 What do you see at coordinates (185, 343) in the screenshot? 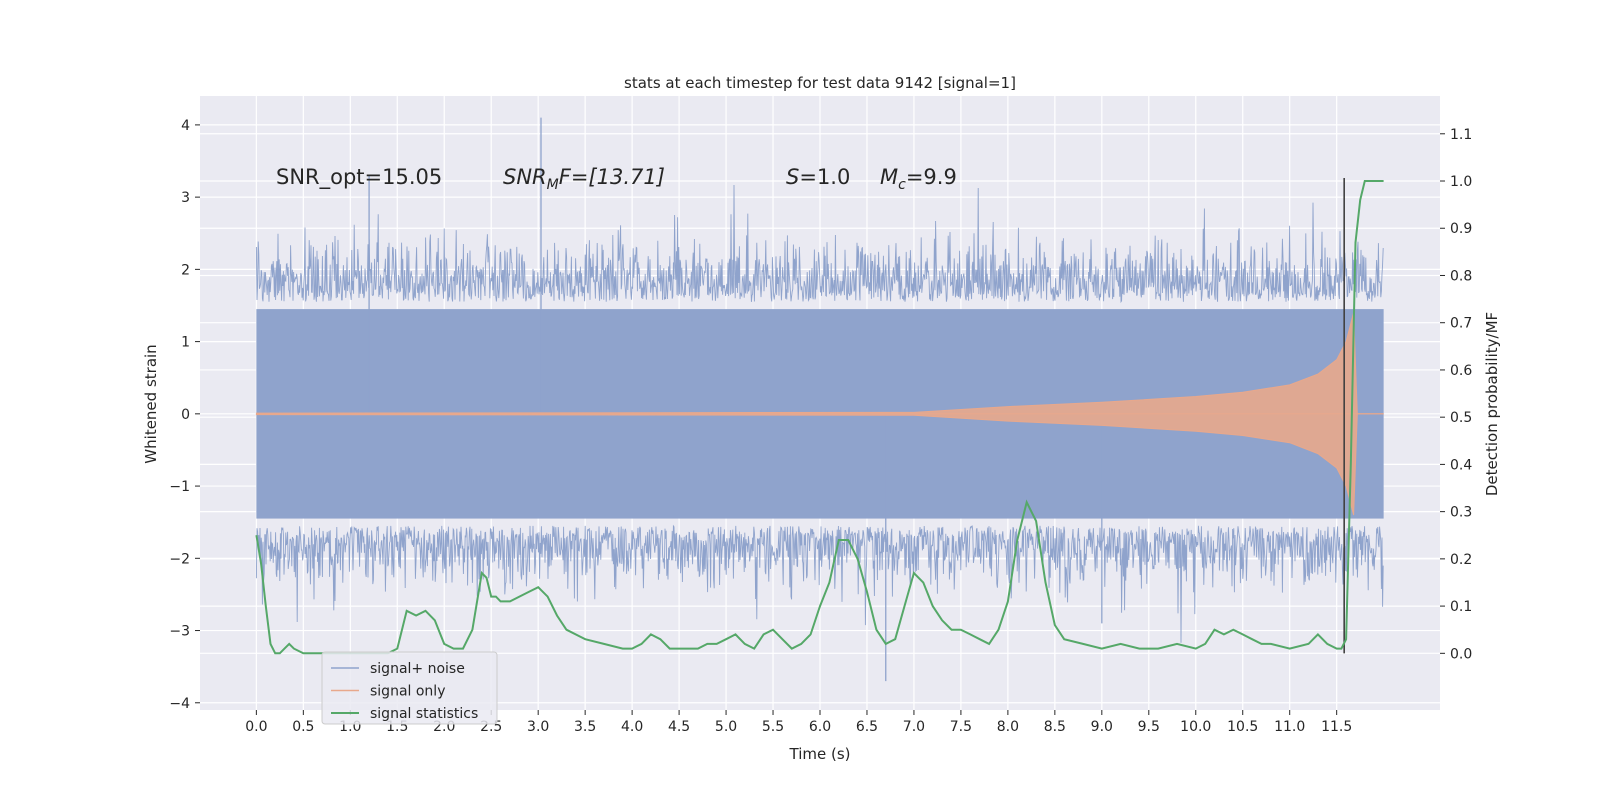
I see `y-left-tick-label: 1` at bounding box center [185, 343].